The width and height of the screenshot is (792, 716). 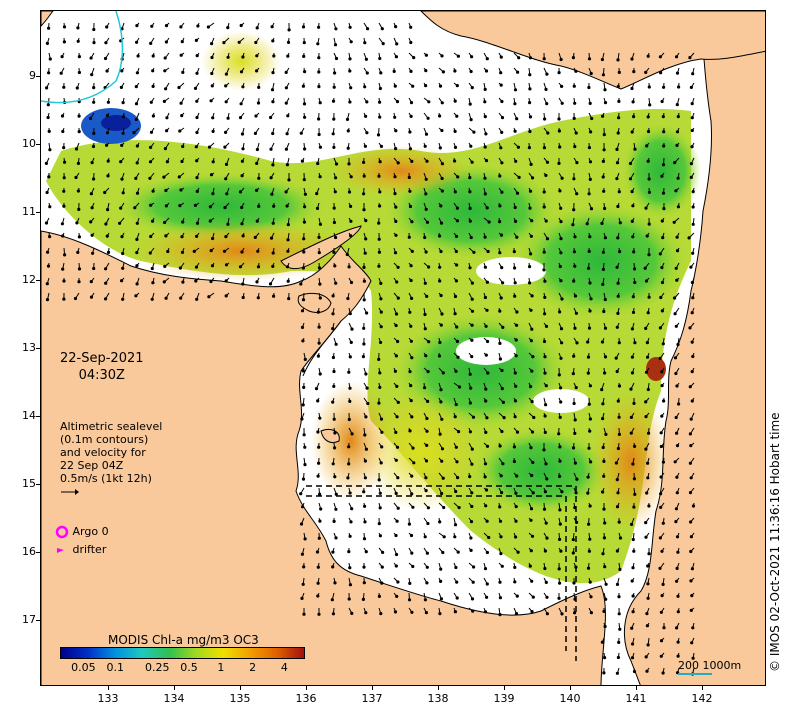 What do you see at coordinates (29, 483) in the screenshot?
I see `latitude-label: 15` at bounding box center [29, 483].